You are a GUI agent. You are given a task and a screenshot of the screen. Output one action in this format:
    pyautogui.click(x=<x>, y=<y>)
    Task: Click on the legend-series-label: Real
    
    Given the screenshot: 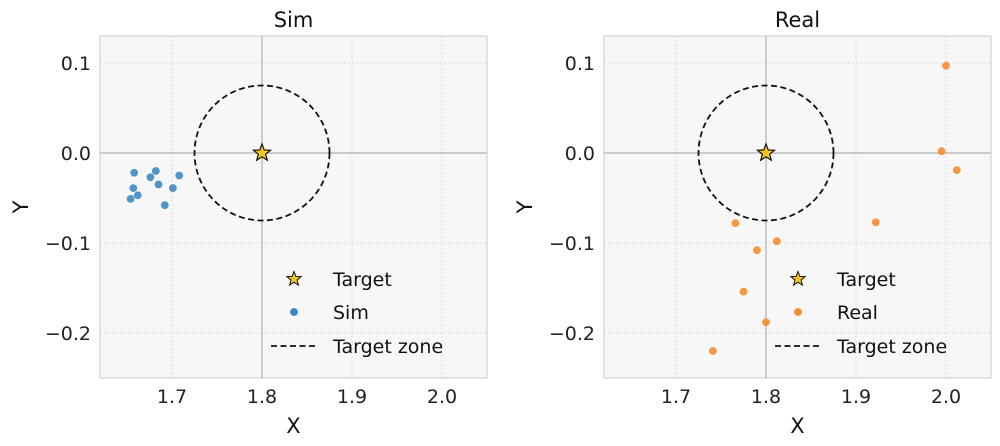 What is the action you would take?
    pyautogui.click(x=857, y=313)
    